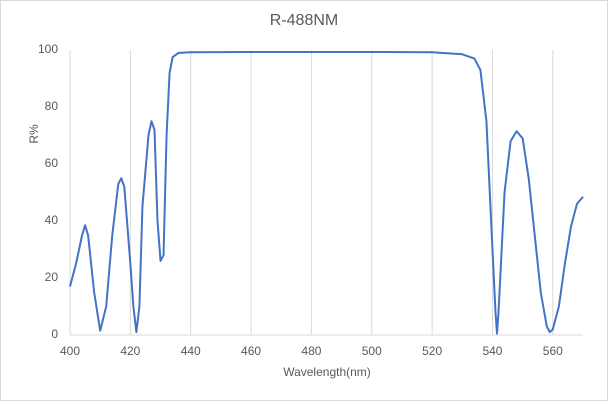  What do you see at coordinates (251, 351) in the screenshot?
I see `x-tick-label: 460` at bounding box center [251, 351].